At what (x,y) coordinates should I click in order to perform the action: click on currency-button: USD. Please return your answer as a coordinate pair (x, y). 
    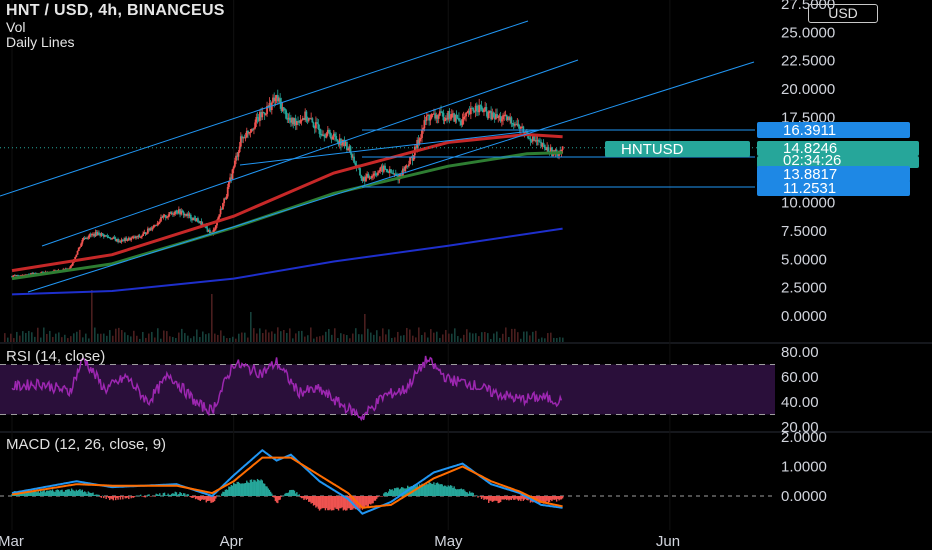
    Looking at the image, I should click on (843, 13).